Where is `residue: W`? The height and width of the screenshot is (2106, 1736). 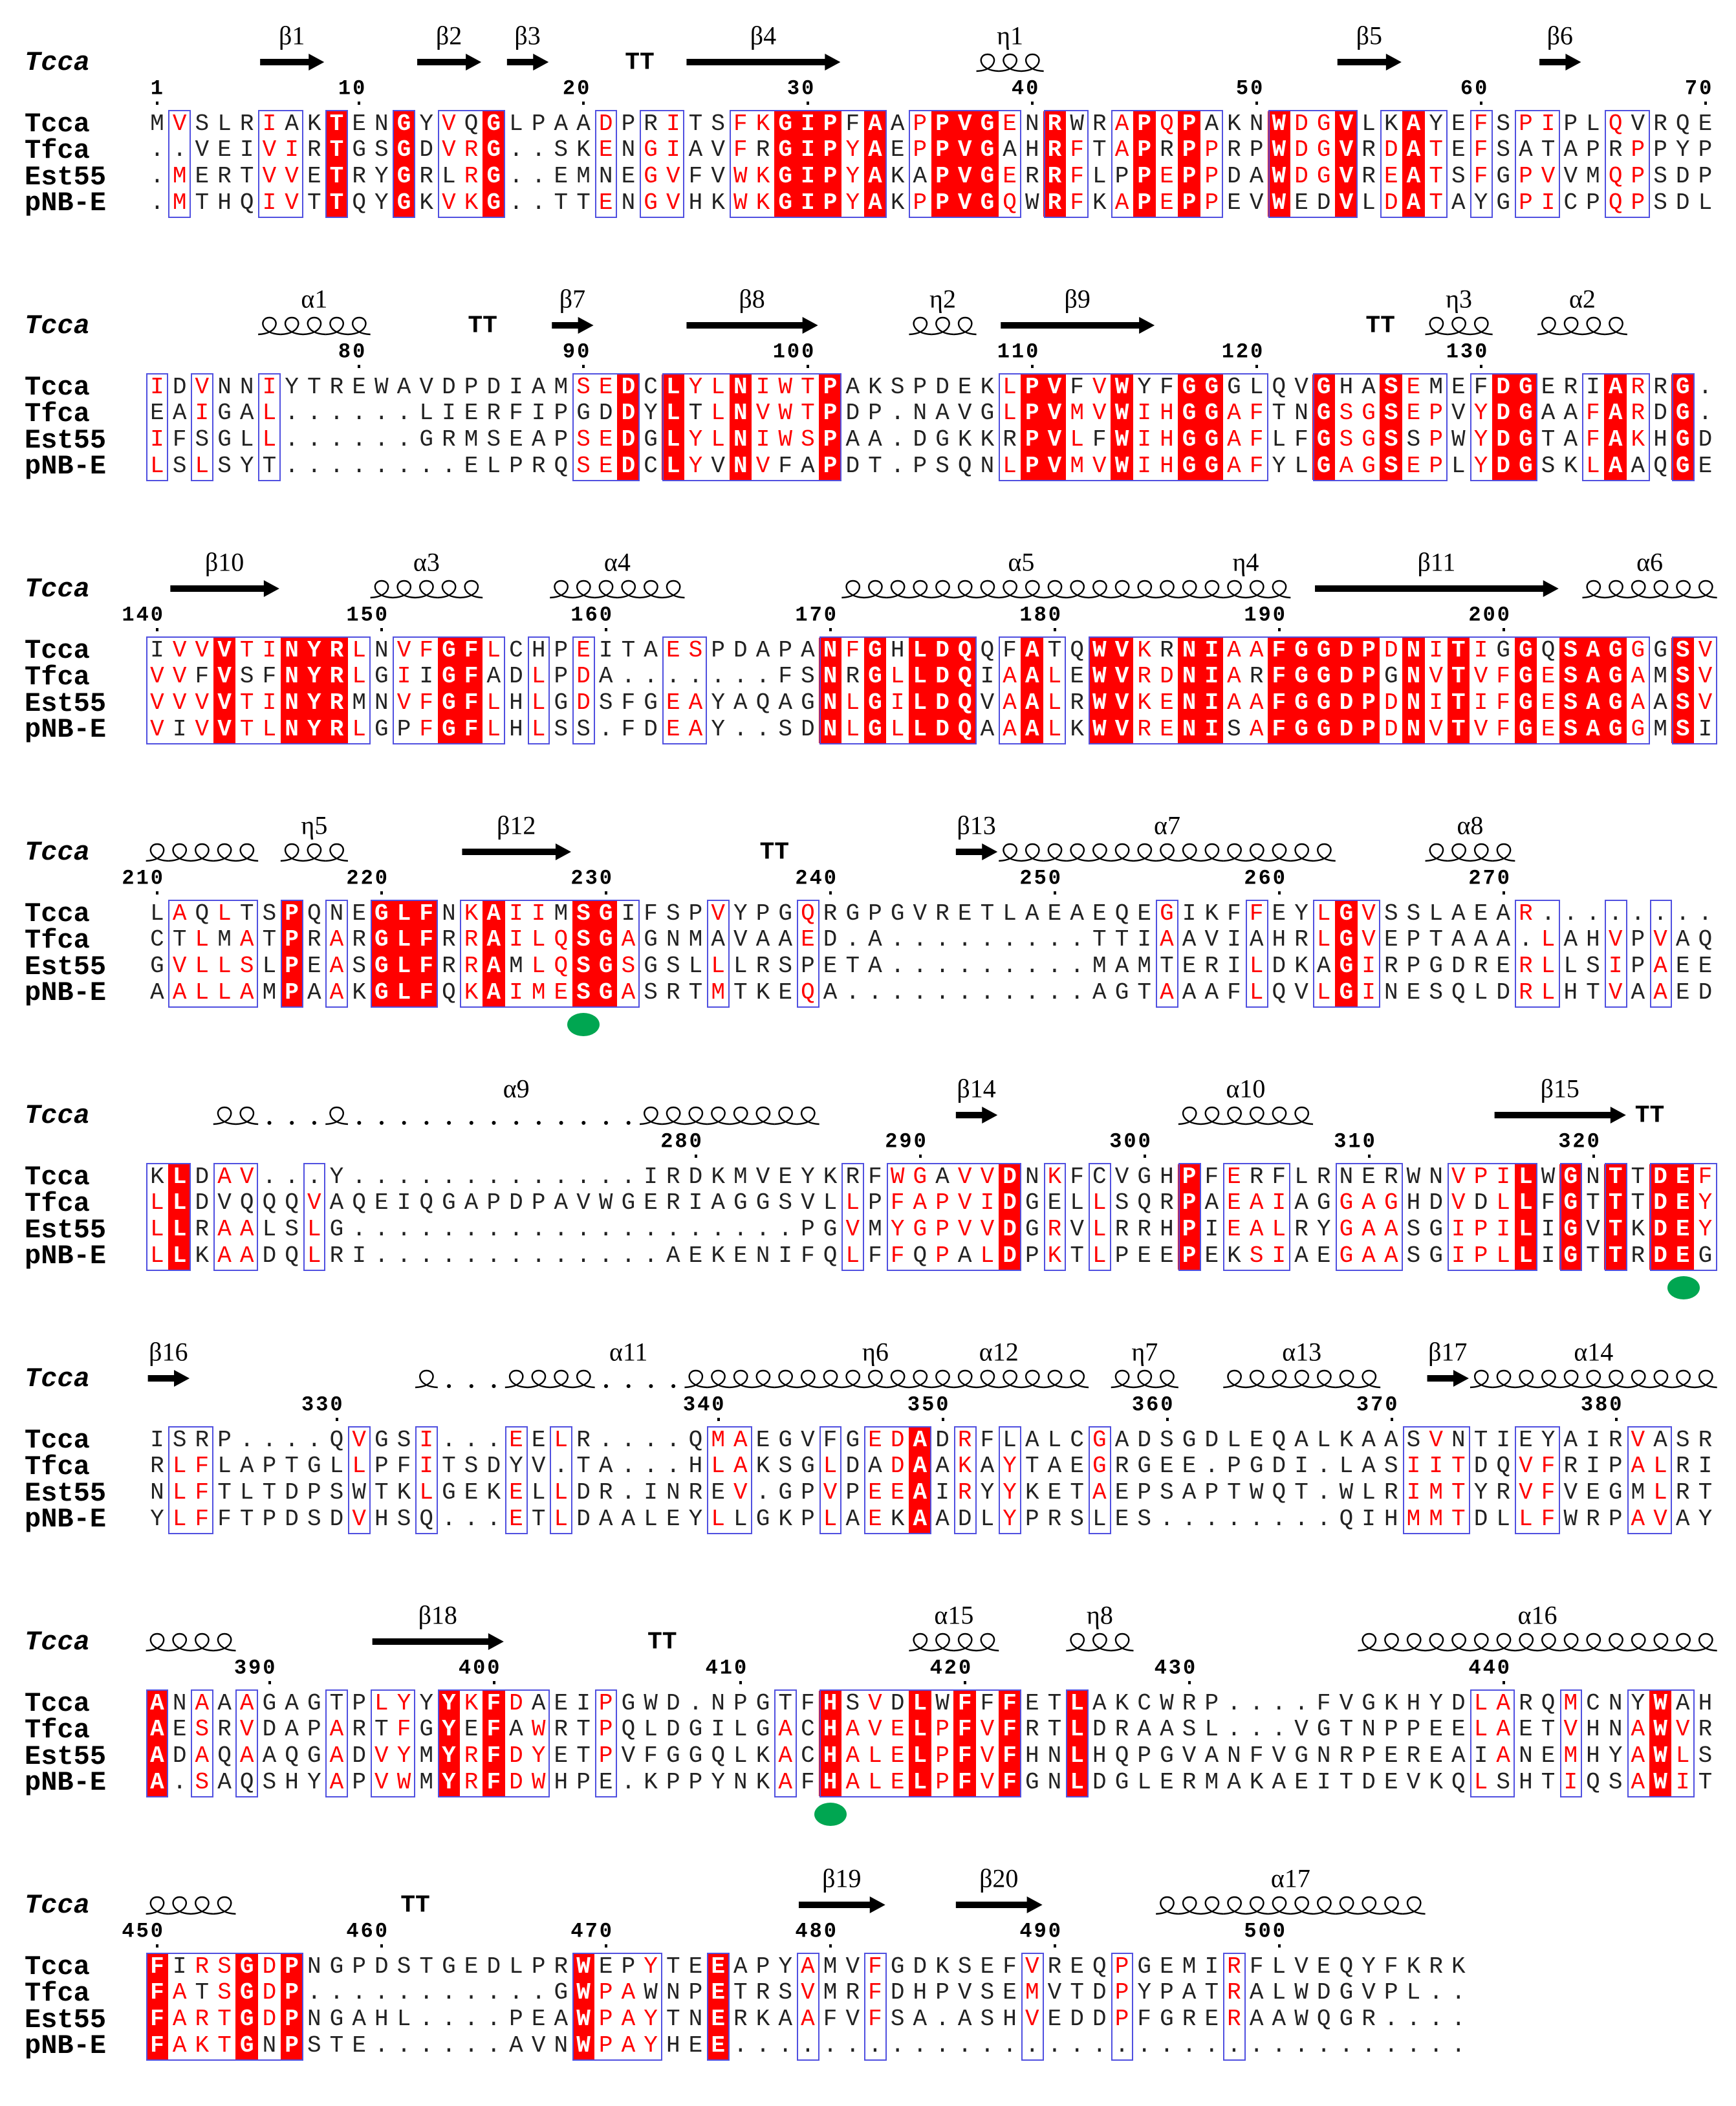 residue: W is located at coordinates (1256, 1493).